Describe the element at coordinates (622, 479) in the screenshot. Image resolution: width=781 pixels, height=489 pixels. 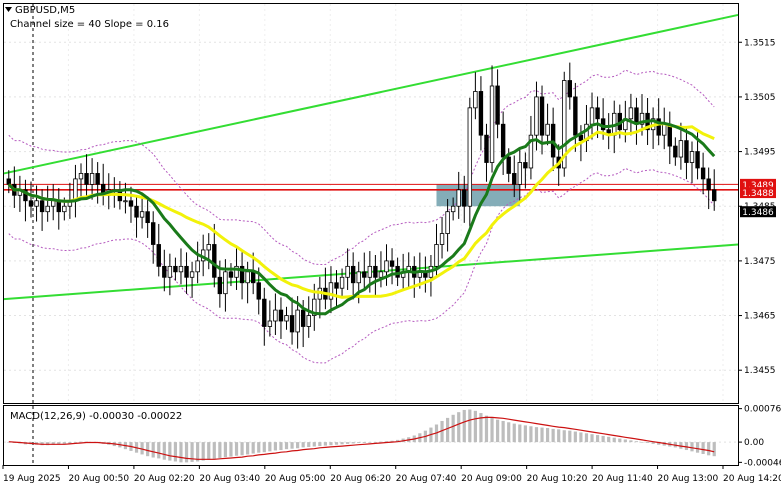
I see `time-tick-label: 20 Aug 11:40` at that location.